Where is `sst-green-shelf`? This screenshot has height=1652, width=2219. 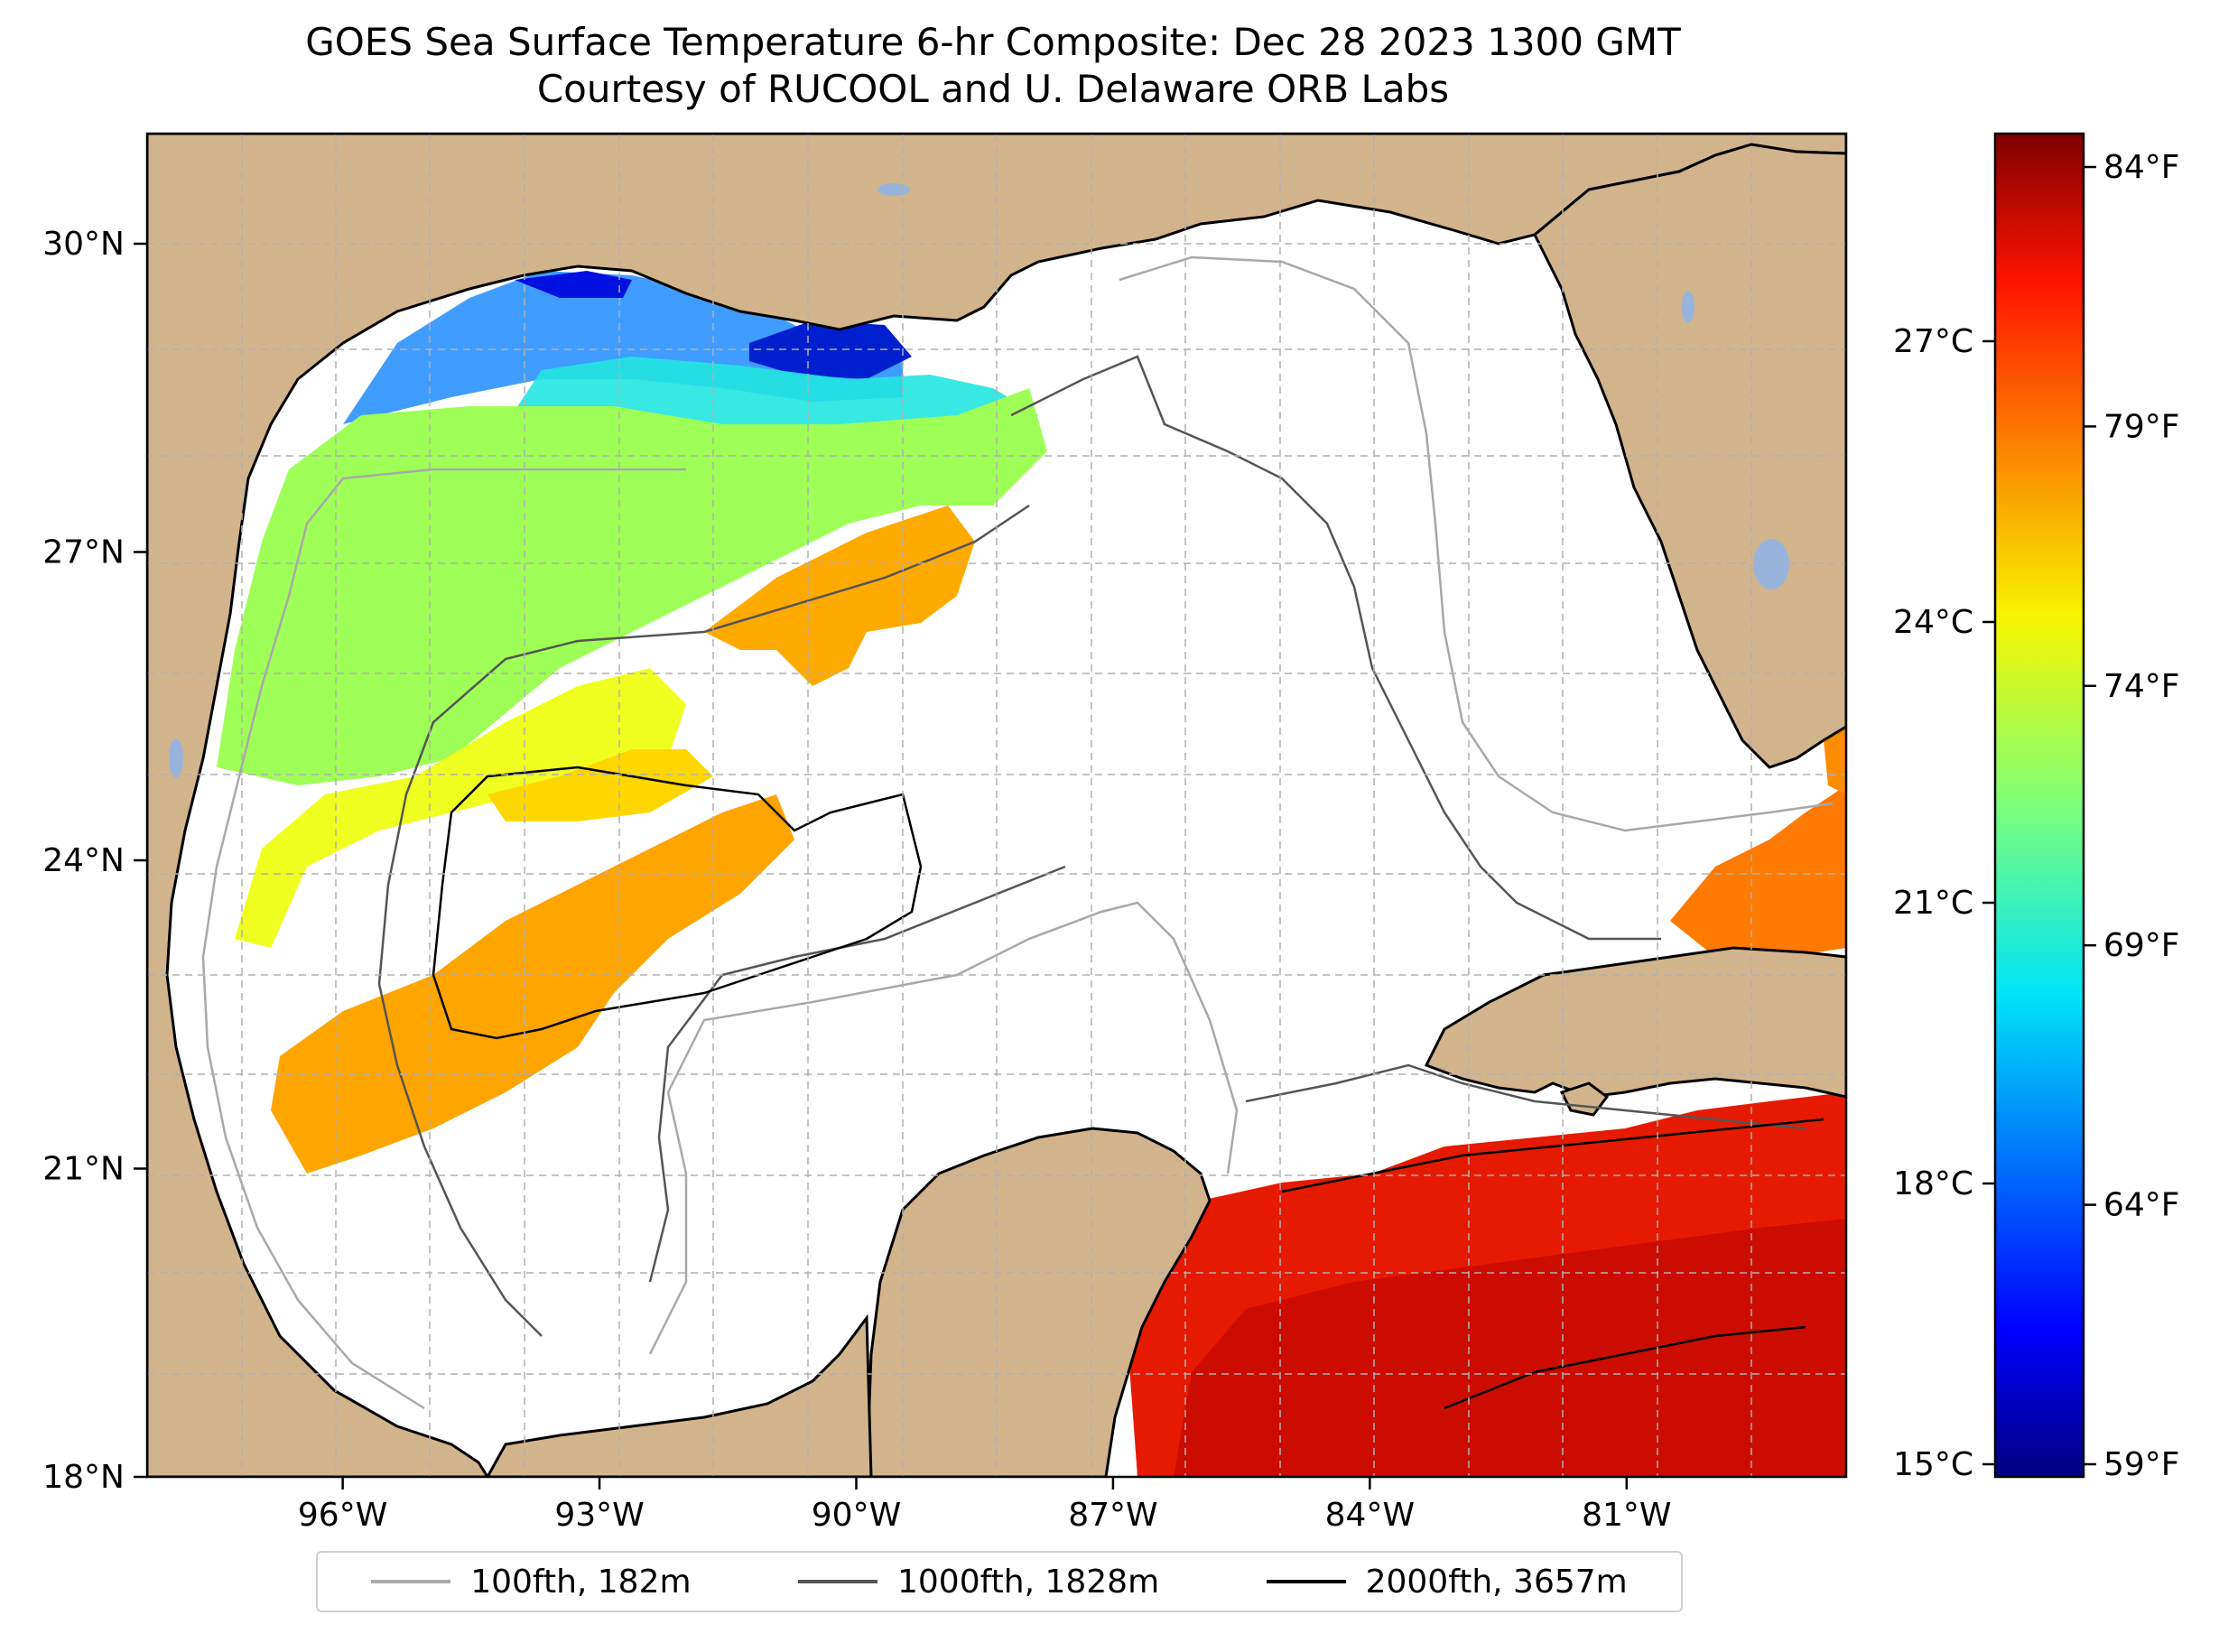 sst-green-shelf is located at coordinates (632, 586).